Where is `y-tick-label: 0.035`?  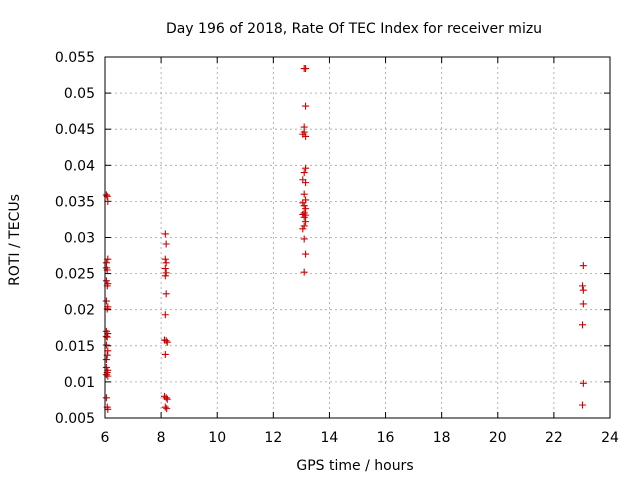 y-tick-label: 0.035 is located at coordinates (75, 202).